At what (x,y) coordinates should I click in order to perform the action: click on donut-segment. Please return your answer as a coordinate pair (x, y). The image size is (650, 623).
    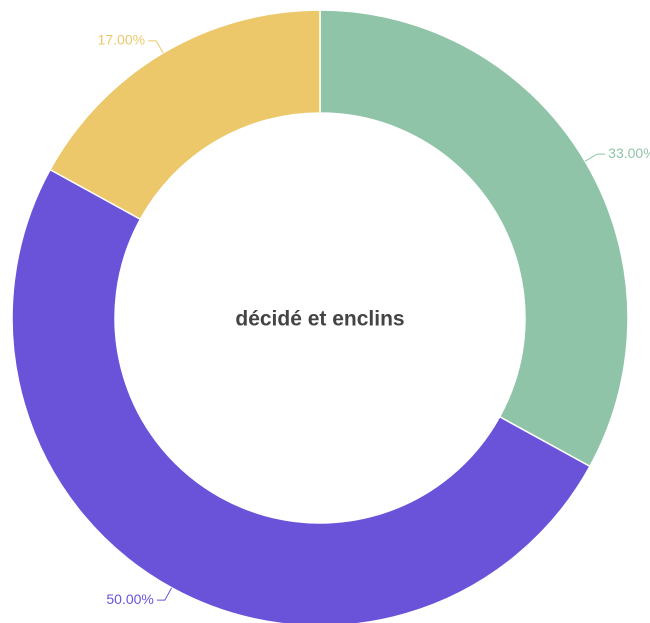
    Looking at the image, I should click on (185, 115).